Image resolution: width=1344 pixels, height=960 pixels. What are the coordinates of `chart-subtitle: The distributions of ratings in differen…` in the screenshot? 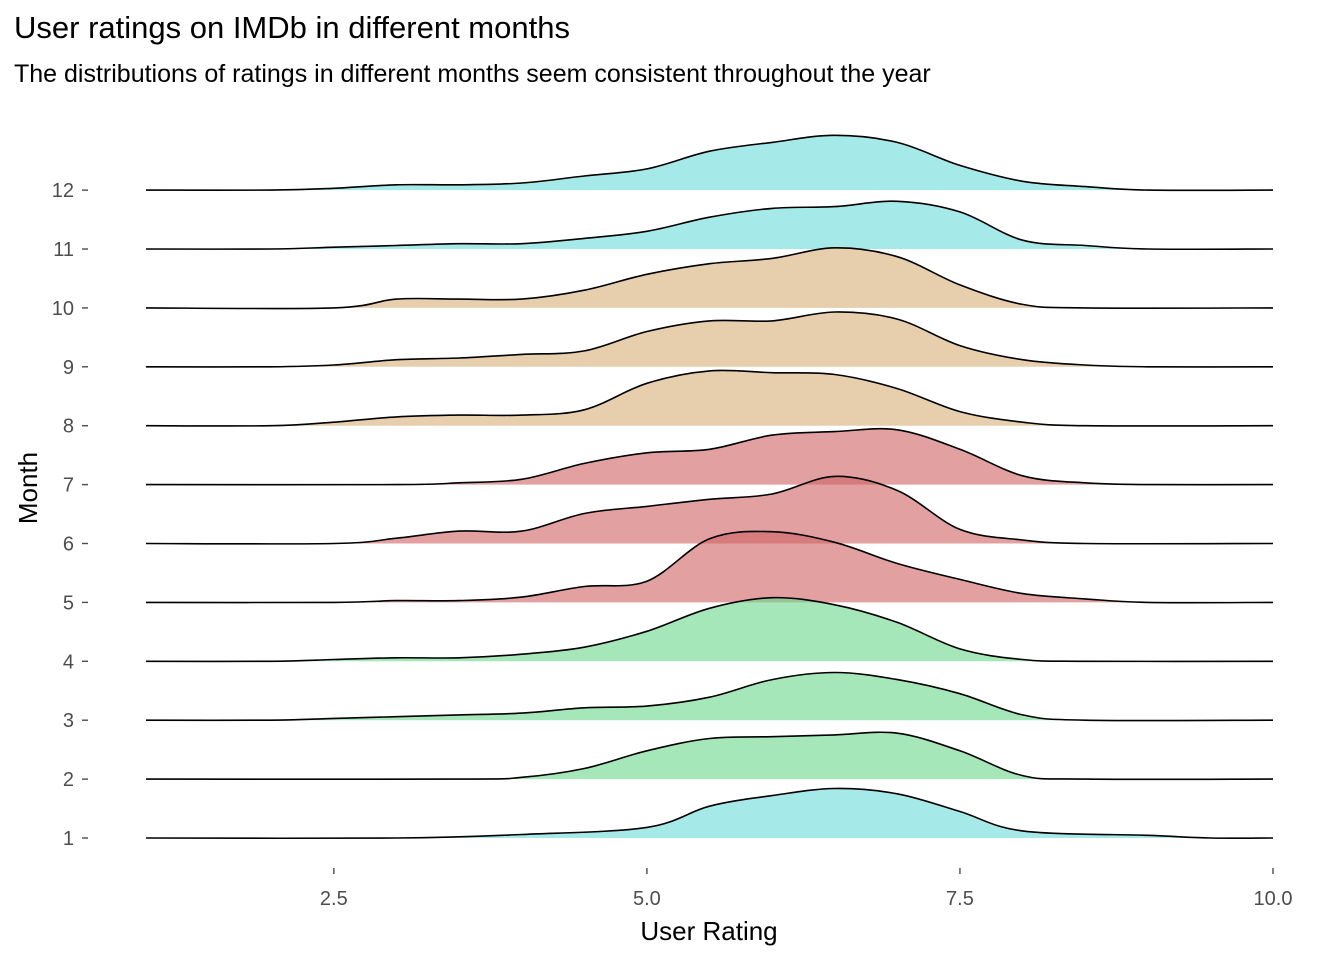 It's located at (472, 74).